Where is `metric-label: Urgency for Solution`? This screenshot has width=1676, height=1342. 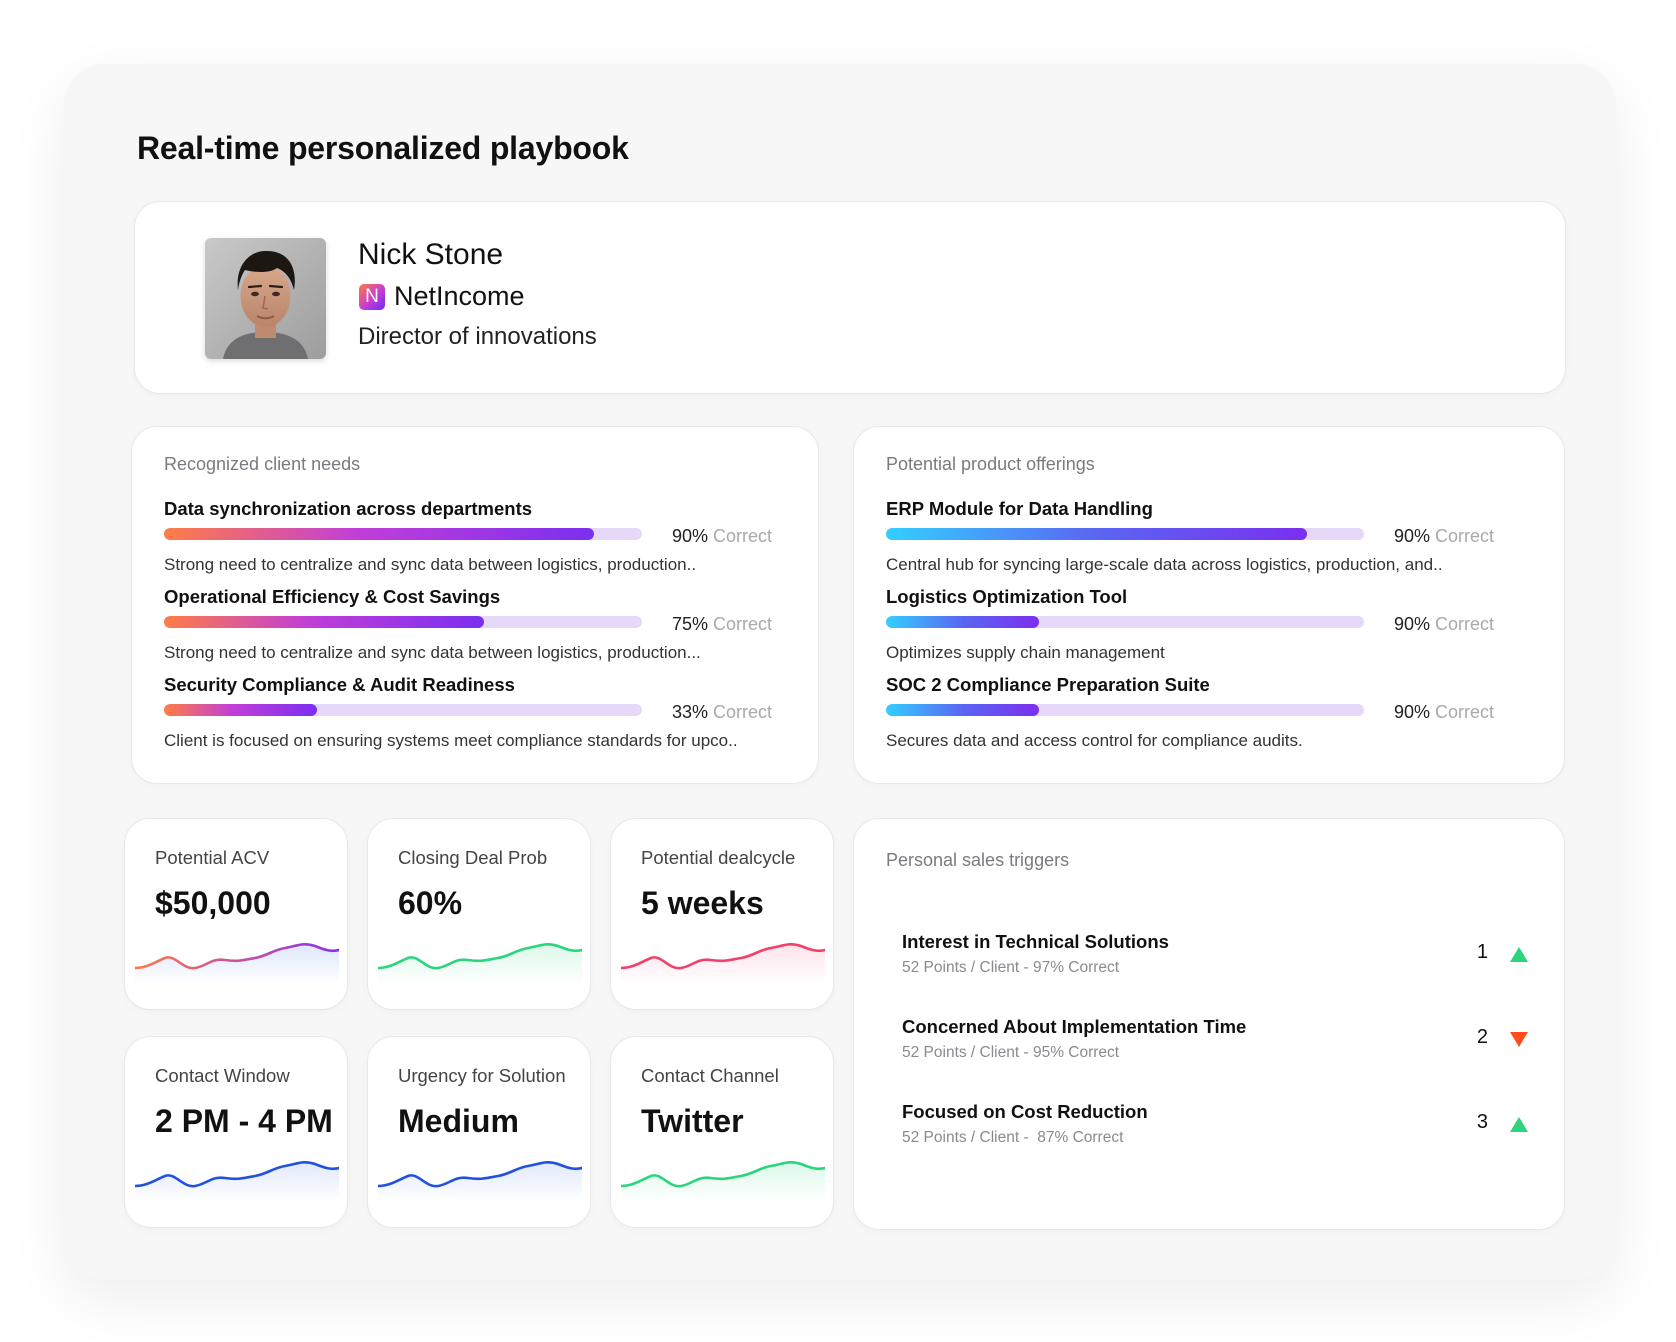 metric-label: Urgency for Solution is located at coordinates (482, 1075).